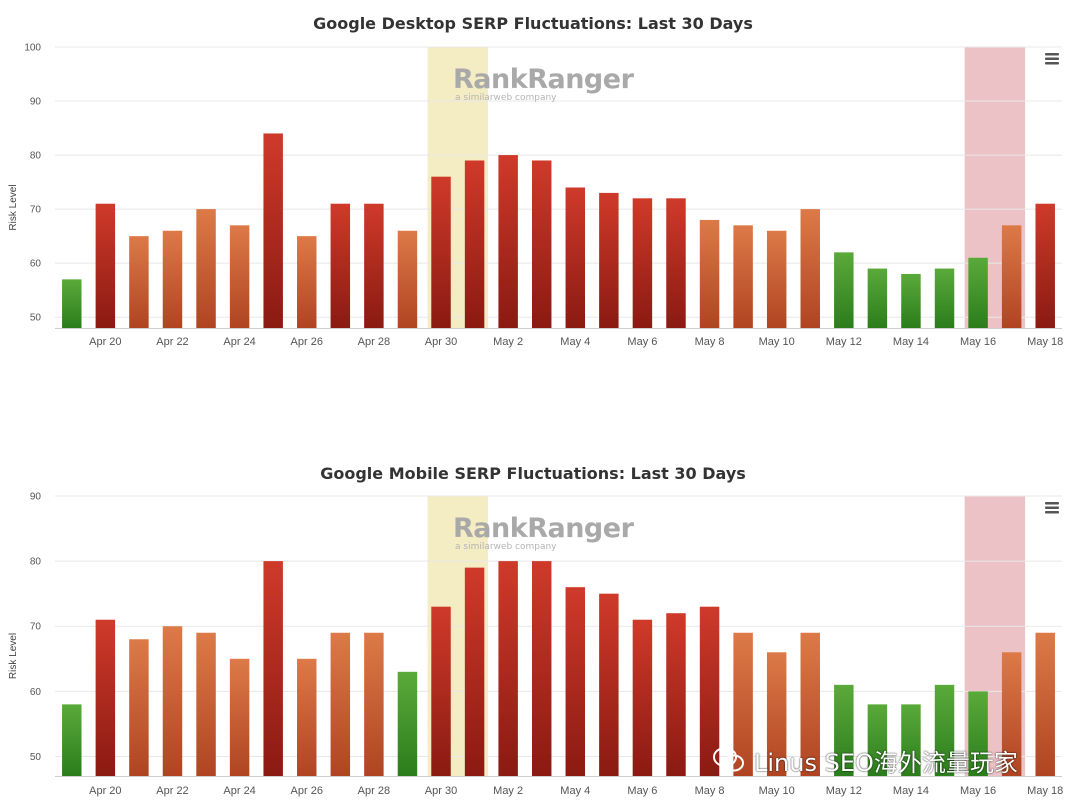 This screenshot has width=1080, height=809. What do you see at coordinates (844, 791) in the screenshot?
I see `x-tick-label: May 12` at bounding box center [844, 791].